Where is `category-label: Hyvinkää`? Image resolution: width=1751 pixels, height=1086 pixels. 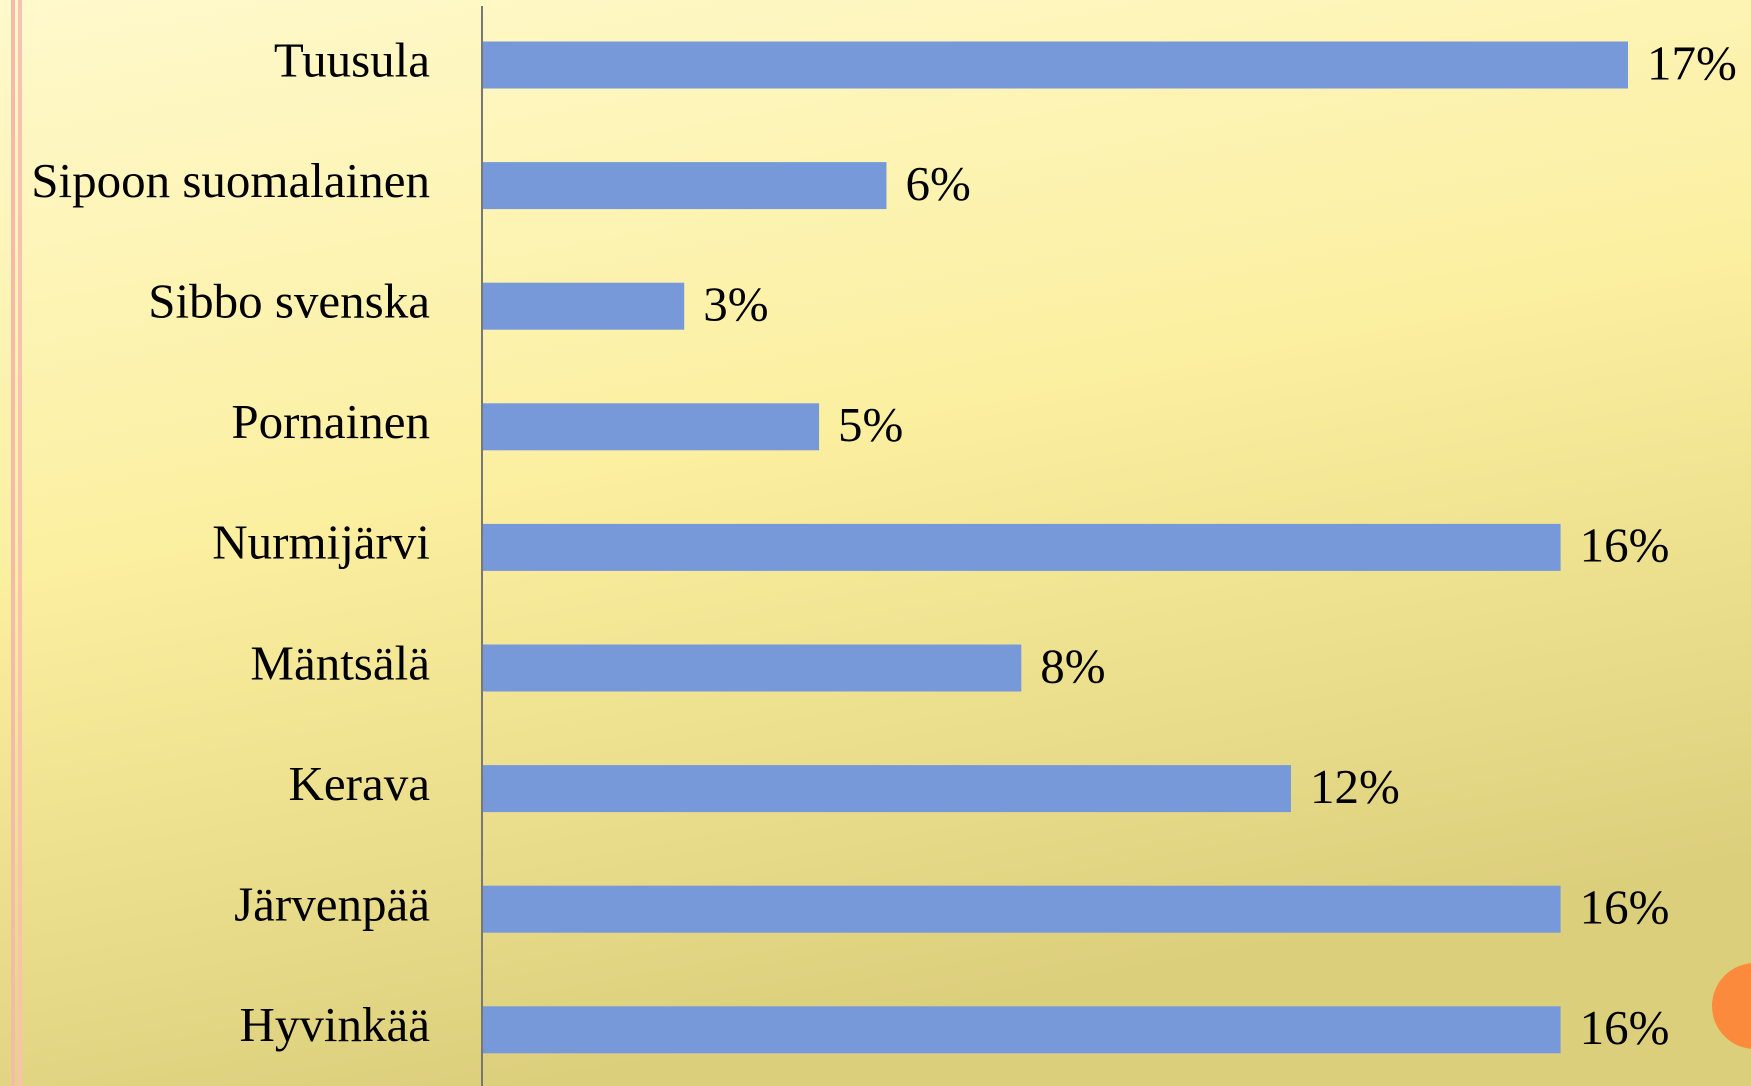
category-label: Hyvinkää is located at coordinates (335, 1024).